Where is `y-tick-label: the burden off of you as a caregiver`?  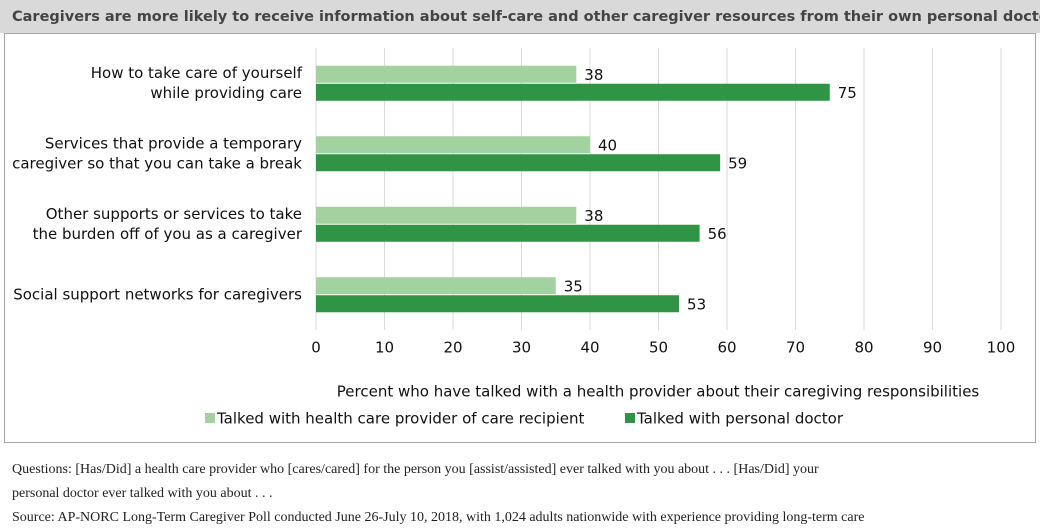
y-tick-label: the burden off of you as a caregiver is located at coordinates (168, 234).